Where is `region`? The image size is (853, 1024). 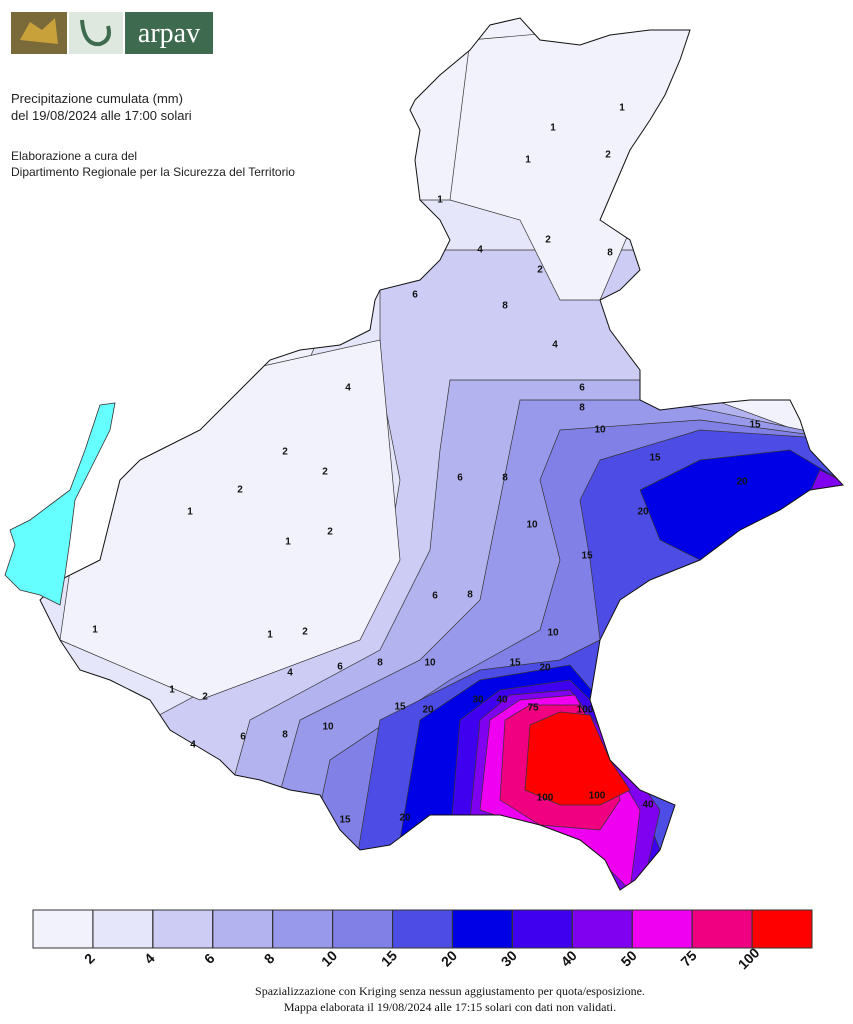
region is located at coordinates (577, 758).